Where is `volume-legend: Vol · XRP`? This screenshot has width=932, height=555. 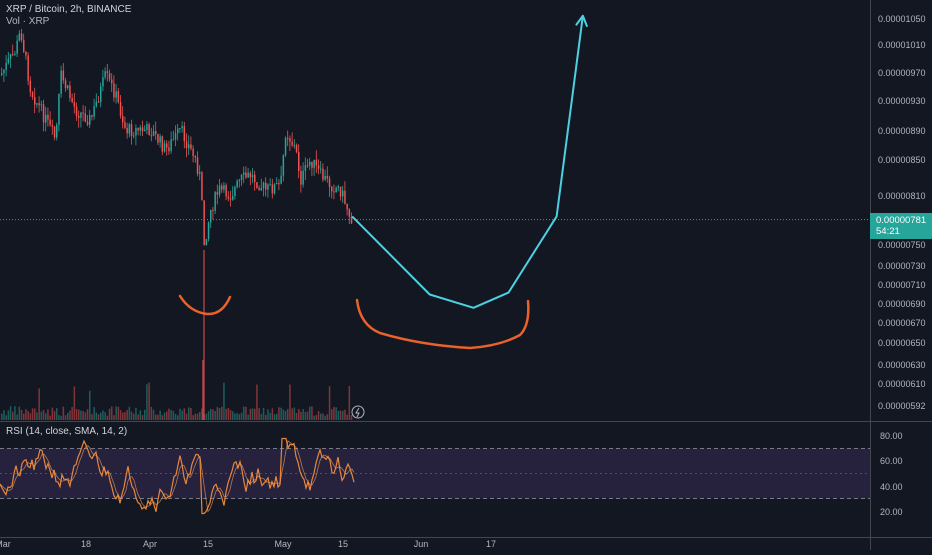 volume-legend: Vol · XRP is located at coordinates (28, 21).